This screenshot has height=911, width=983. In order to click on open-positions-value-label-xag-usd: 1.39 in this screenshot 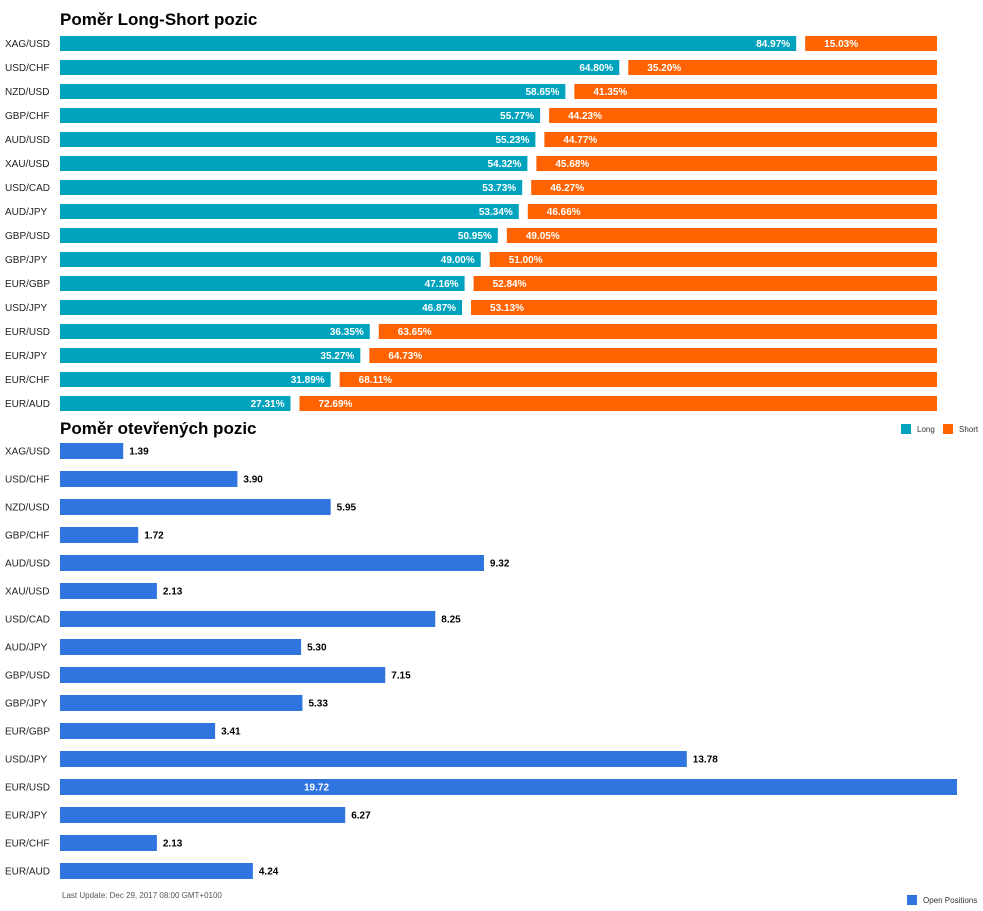, I will do `click(139, 452)`.